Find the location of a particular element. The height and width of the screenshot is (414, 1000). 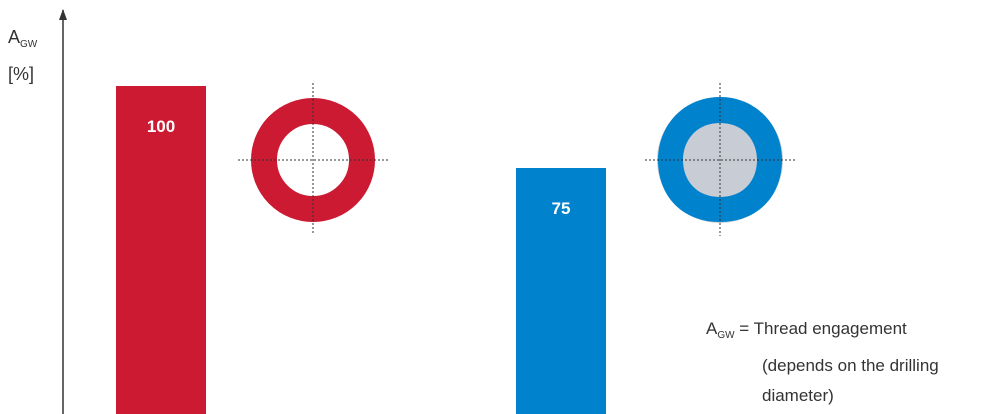

y-axis-label-unit: [%] is located at coordinates (21, 74).